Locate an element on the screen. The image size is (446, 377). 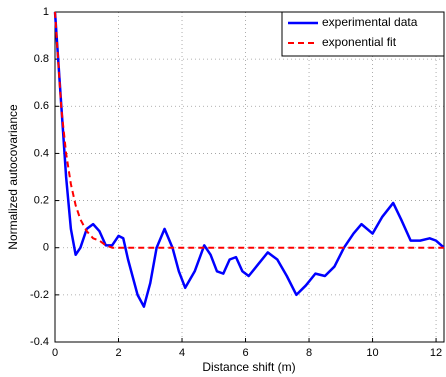
x-tick-label: 2 is located at coordinates (118, 353).